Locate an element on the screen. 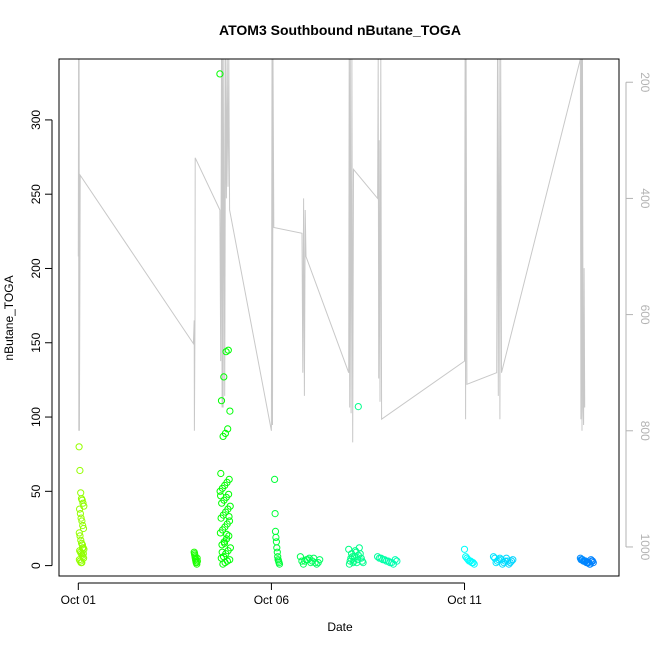 Image resolution: width=650 pixels, height=650 pixels. x-axis: Oct 01 Oct 06 Oct 11 is located at coordinates (271, 594).